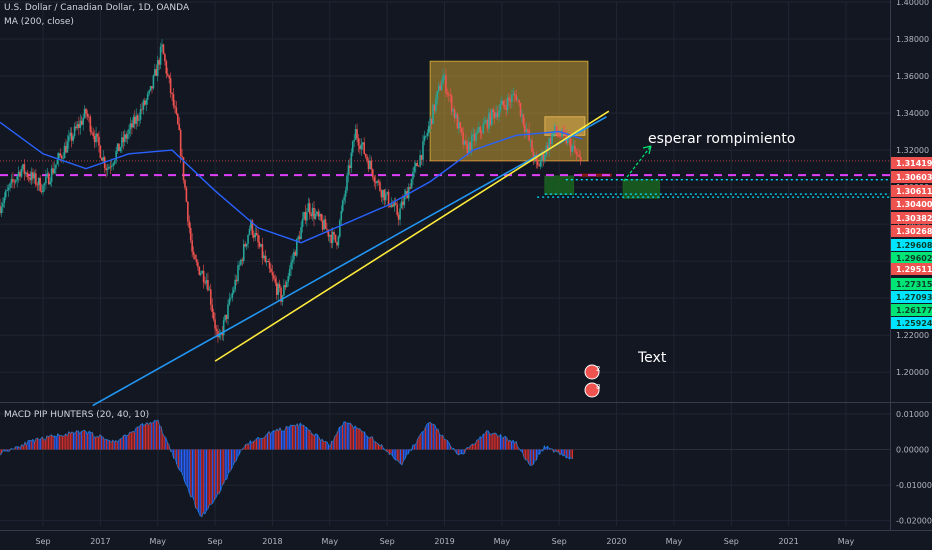 Image resolution: width=932 pixels, height=550 pixels. Describe the element at coordinates (914, 204) in the screenshot. I see `price-tag-label: 1.30400` at that location.